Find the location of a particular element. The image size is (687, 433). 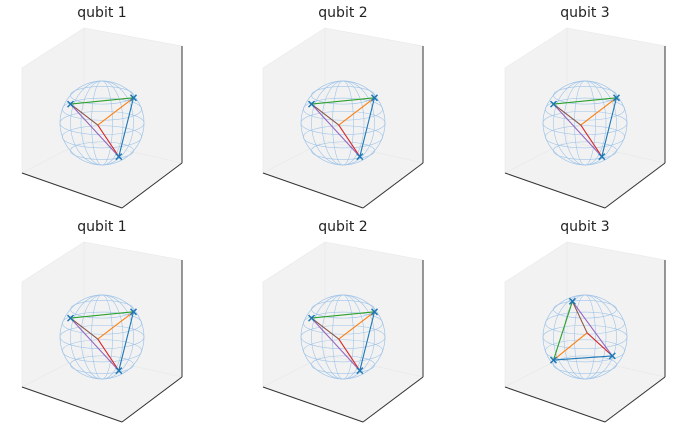

panel-title: qubit 2 is located at coordinates (342, 227).